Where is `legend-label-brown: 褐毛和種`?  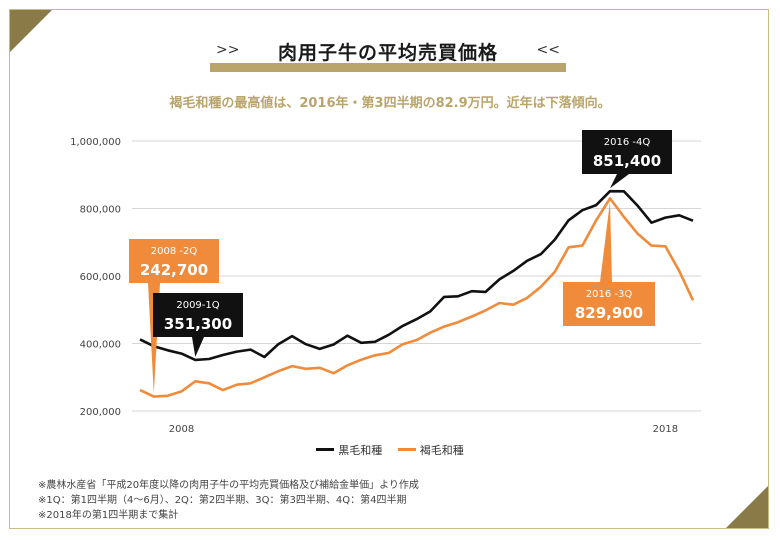 legend-label-brown: 褐毛和種 is located at coordinates (441, 450).